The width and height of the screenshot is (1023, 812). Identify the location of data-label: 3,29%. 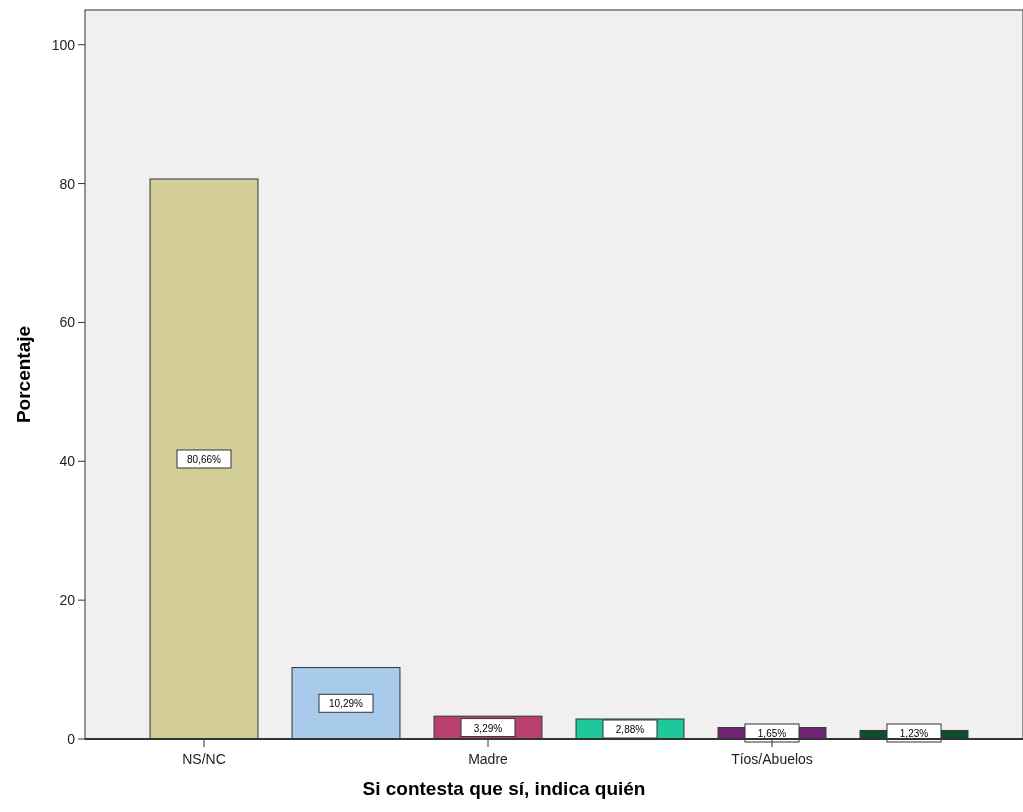
(488, 728).